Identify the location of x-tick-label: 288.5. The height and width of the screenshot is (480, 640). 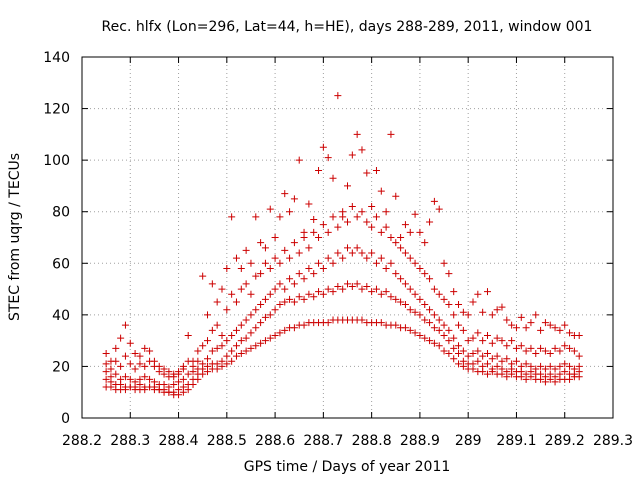
(227, 441).